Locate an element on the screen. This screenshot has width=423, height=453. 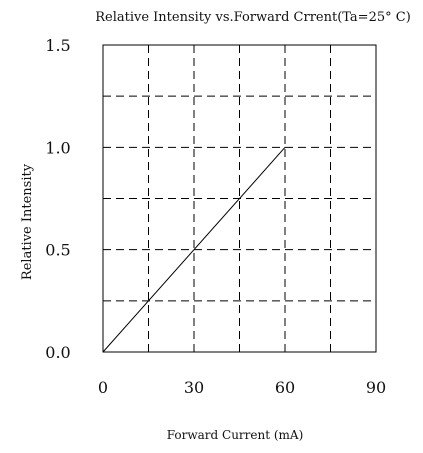
x-axis-label: Forward Current (mA) is located at coordinates (235, 435).